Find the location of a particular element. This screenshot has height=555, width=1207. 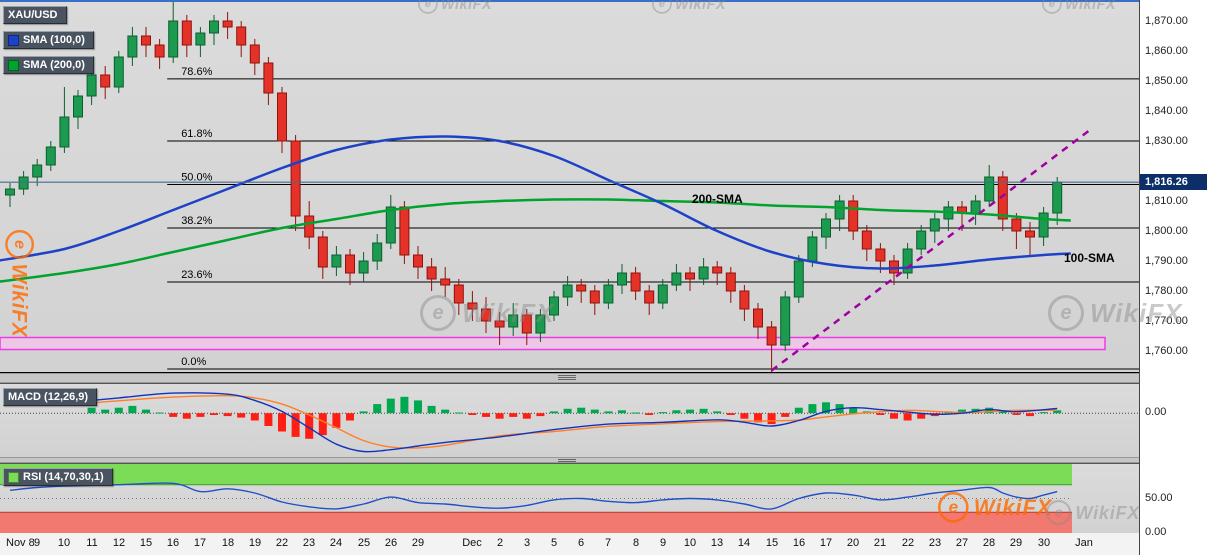

macd-panel: MACD (12,26,9) is located at coordinates (569, 420).